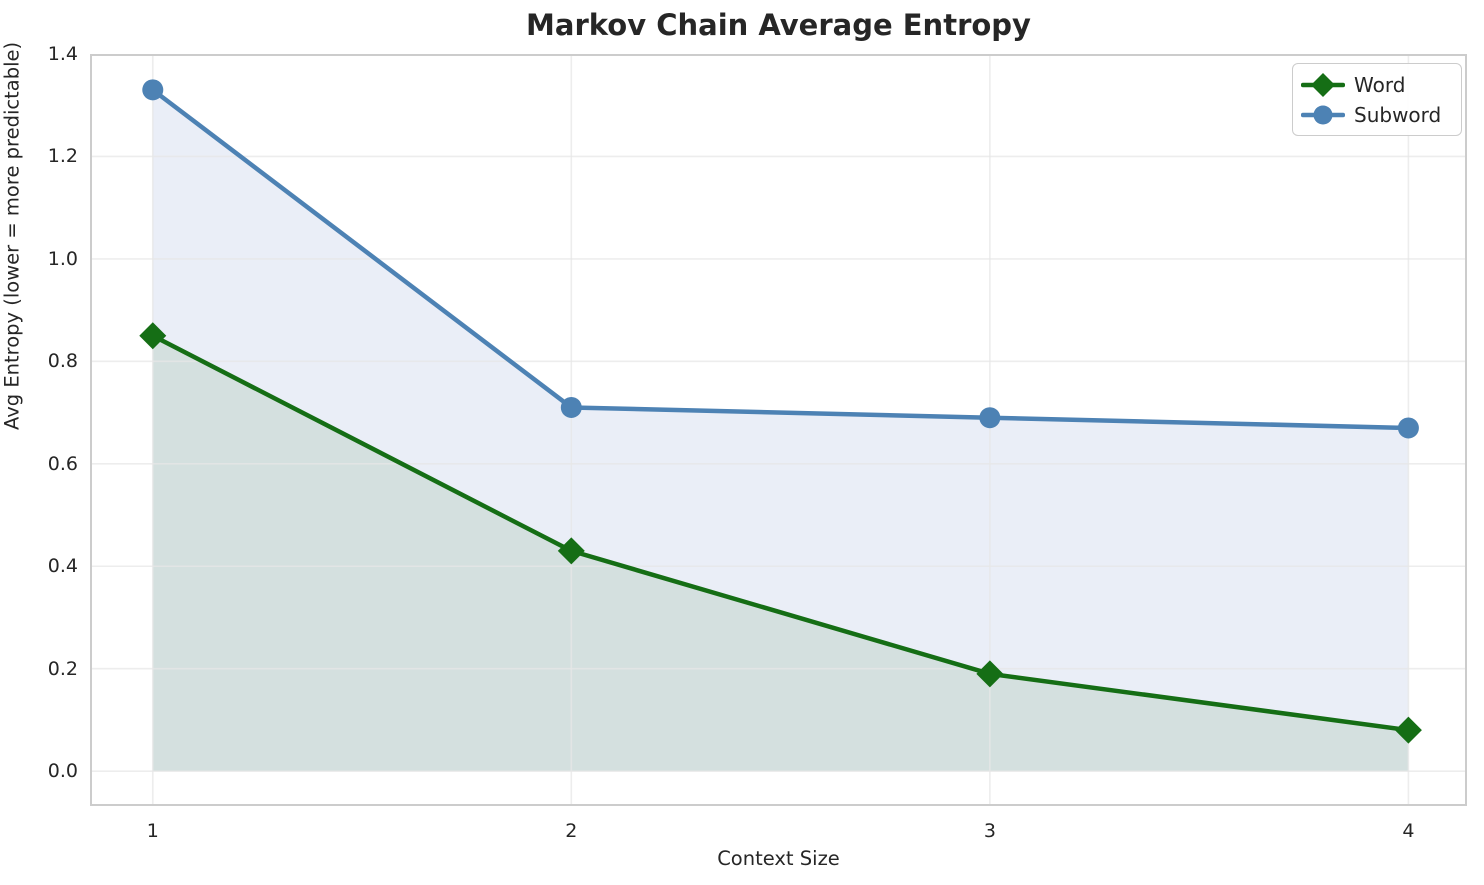  What do you see at coordinates (62, 156) in the screenshot?
I see `y-tick-label: 1.2` at bounding box center [62, 156].